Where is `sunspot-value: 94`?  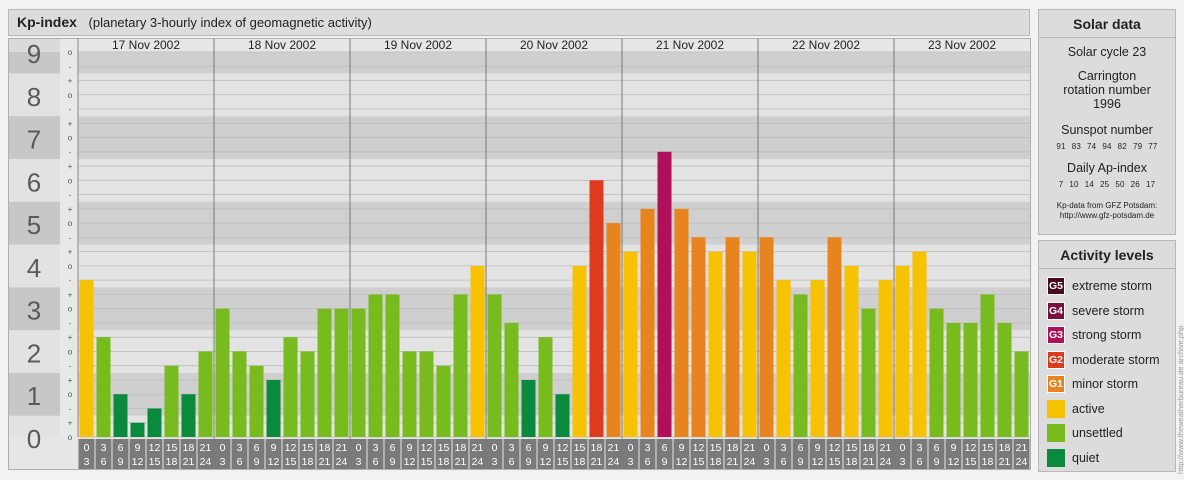
sunspot-value: 94 is located at coordinates (1107, 146).